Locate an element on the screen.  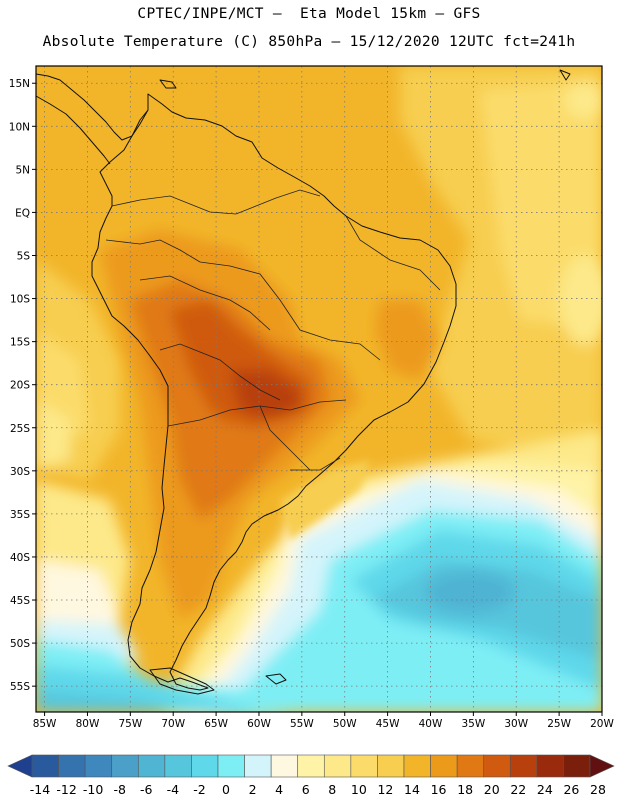
colorbar-label: 28 is located at coordinates (598, 789).